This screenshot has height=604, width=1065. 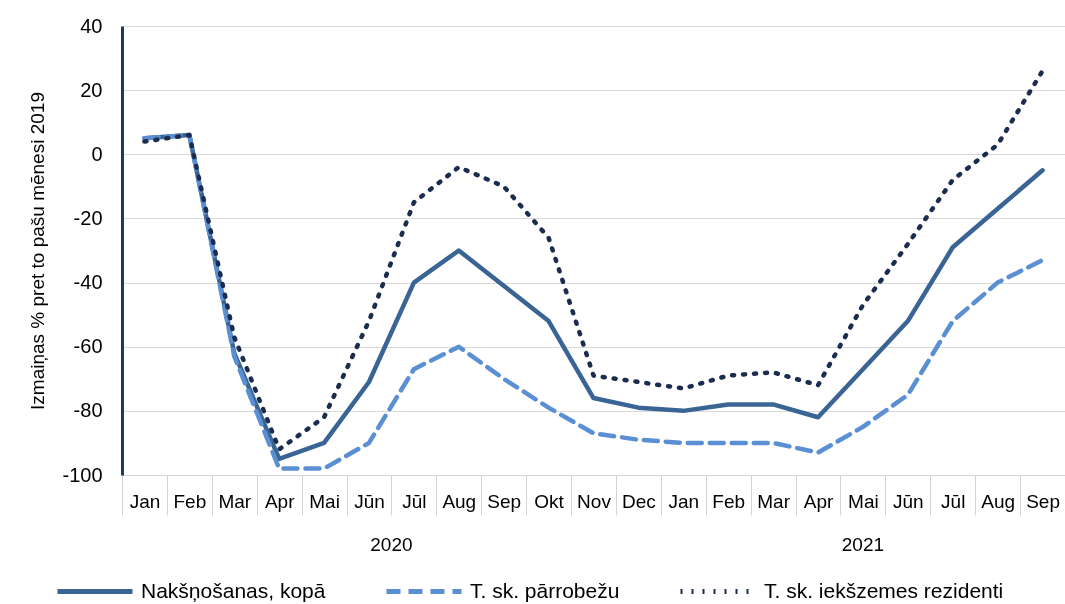 What do you see at coordinates (549, 501) in the screenshot?
I see `x-tick-label: Okt` at bounding box center [549, 501].